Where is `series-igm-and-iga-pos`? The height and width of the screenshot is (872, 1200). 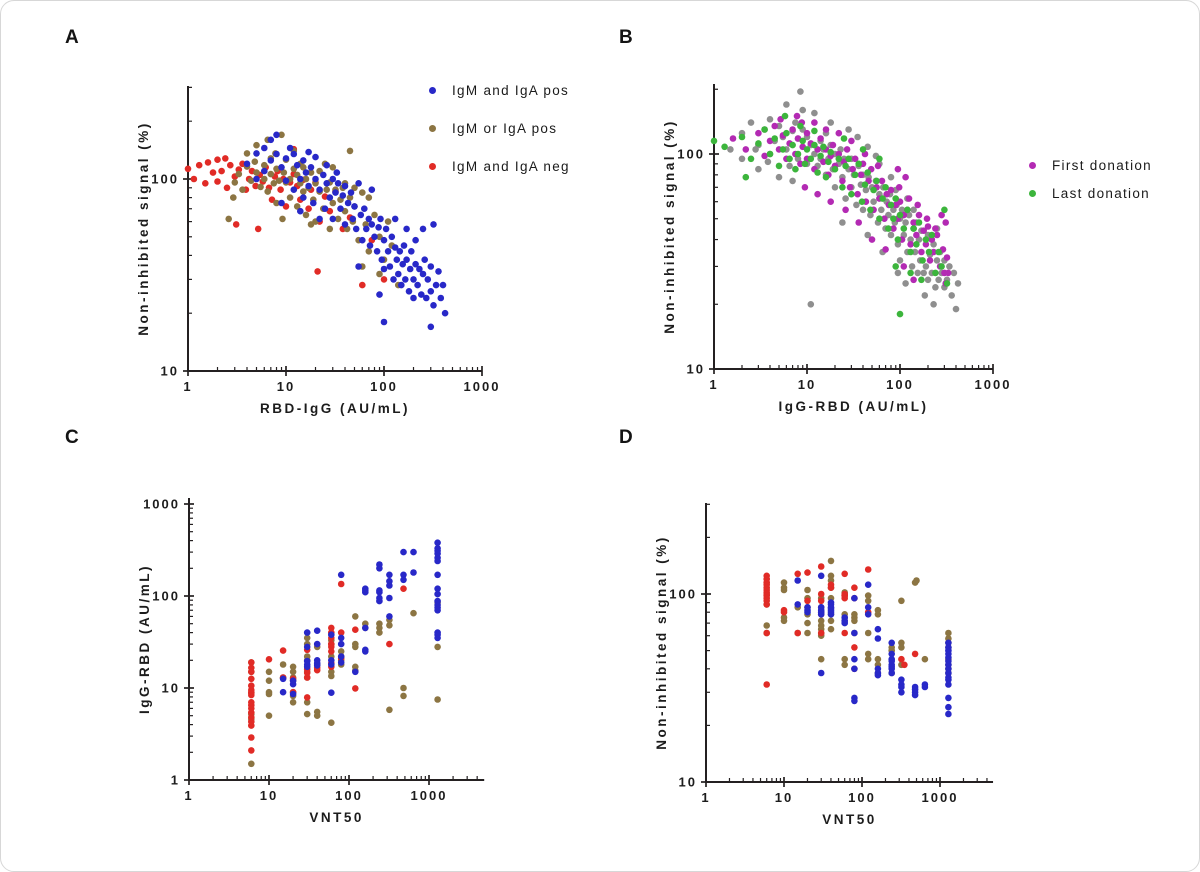 series-igm-and-iga-pos is located at coordinates (346, 231).